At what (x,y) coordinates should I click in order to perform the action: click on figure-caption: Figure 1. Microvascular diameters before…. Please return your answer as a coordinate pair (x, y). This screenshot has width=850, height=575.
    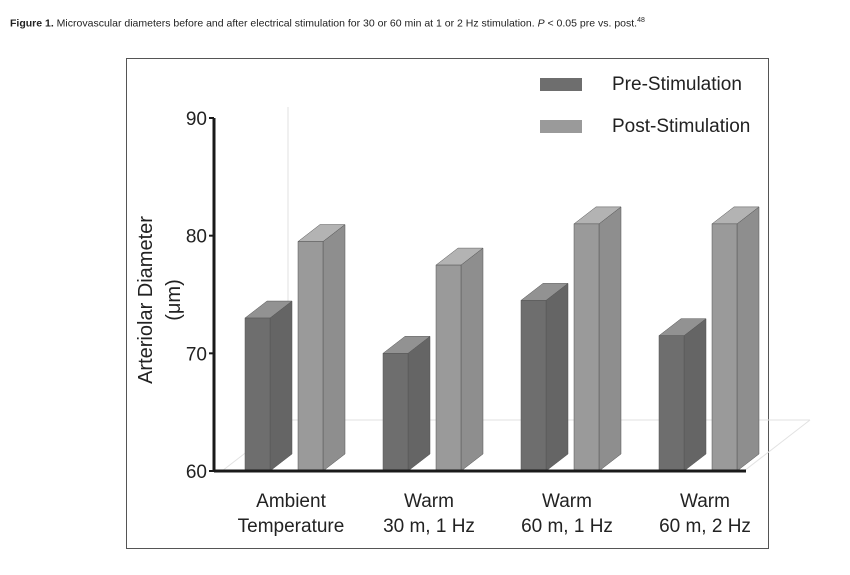
    Looking at the image, I should click on (425, 23).